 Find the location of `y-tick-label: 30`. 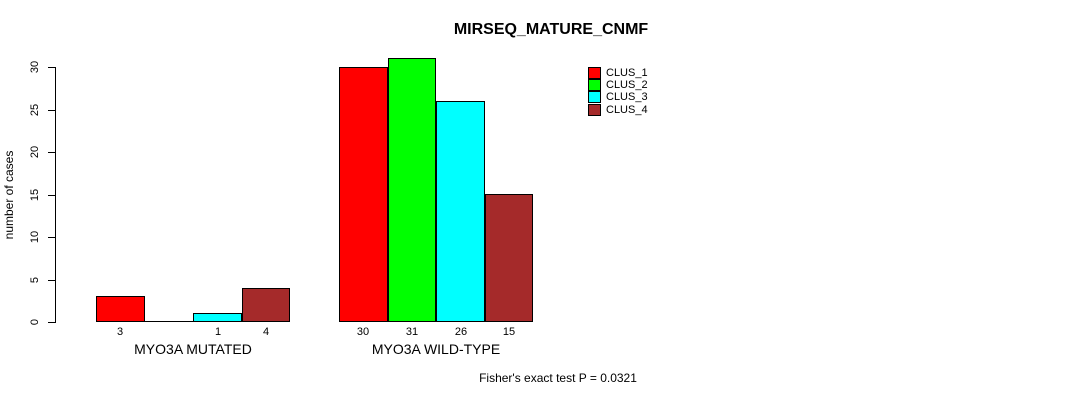

y-tick-label: 30 is located at coordinates (35, 67).